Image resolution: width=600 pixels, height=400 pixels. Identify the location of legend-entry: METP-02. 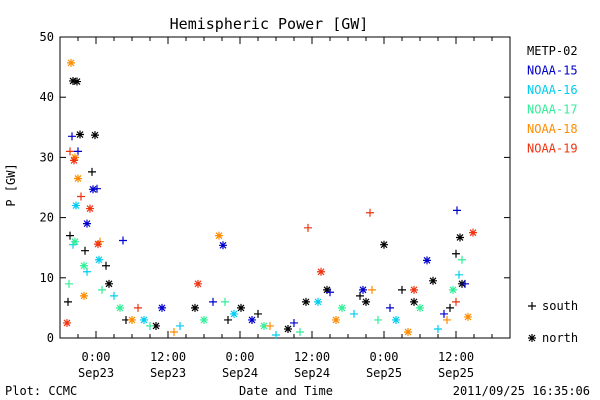
(552, 51).